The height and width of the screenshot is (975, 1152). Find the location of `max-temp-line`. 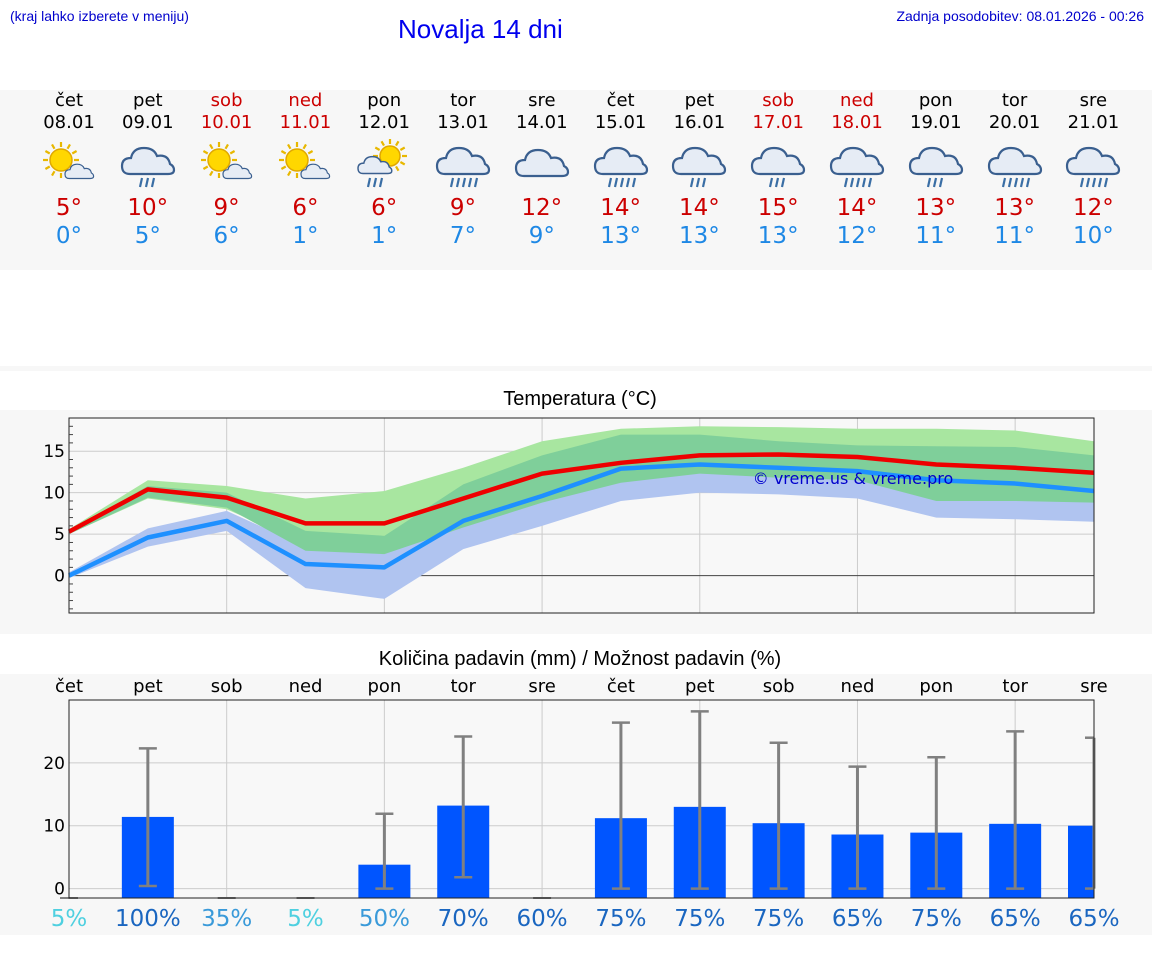

max-temp-line is located at coordinates (581, 493).